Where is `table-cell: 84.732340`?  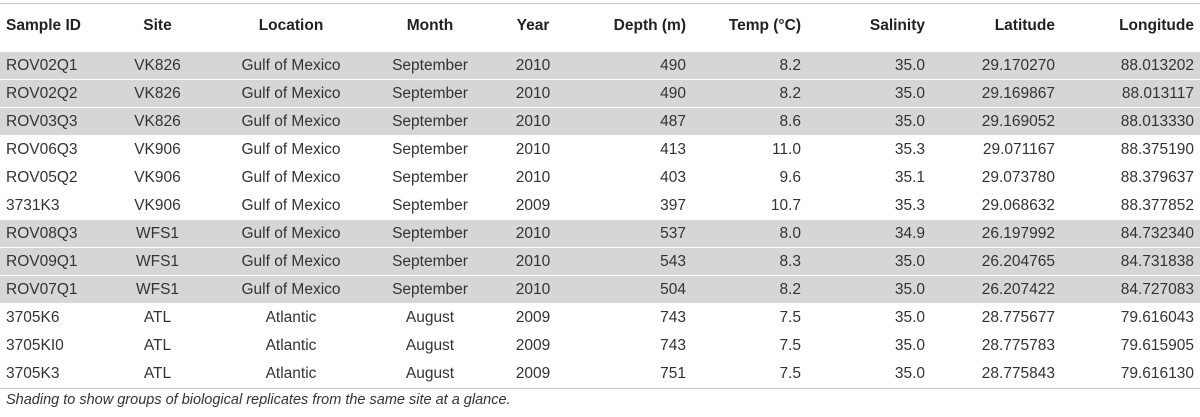
table-cell: 84.732340 is located at coordinates (1130, 233).